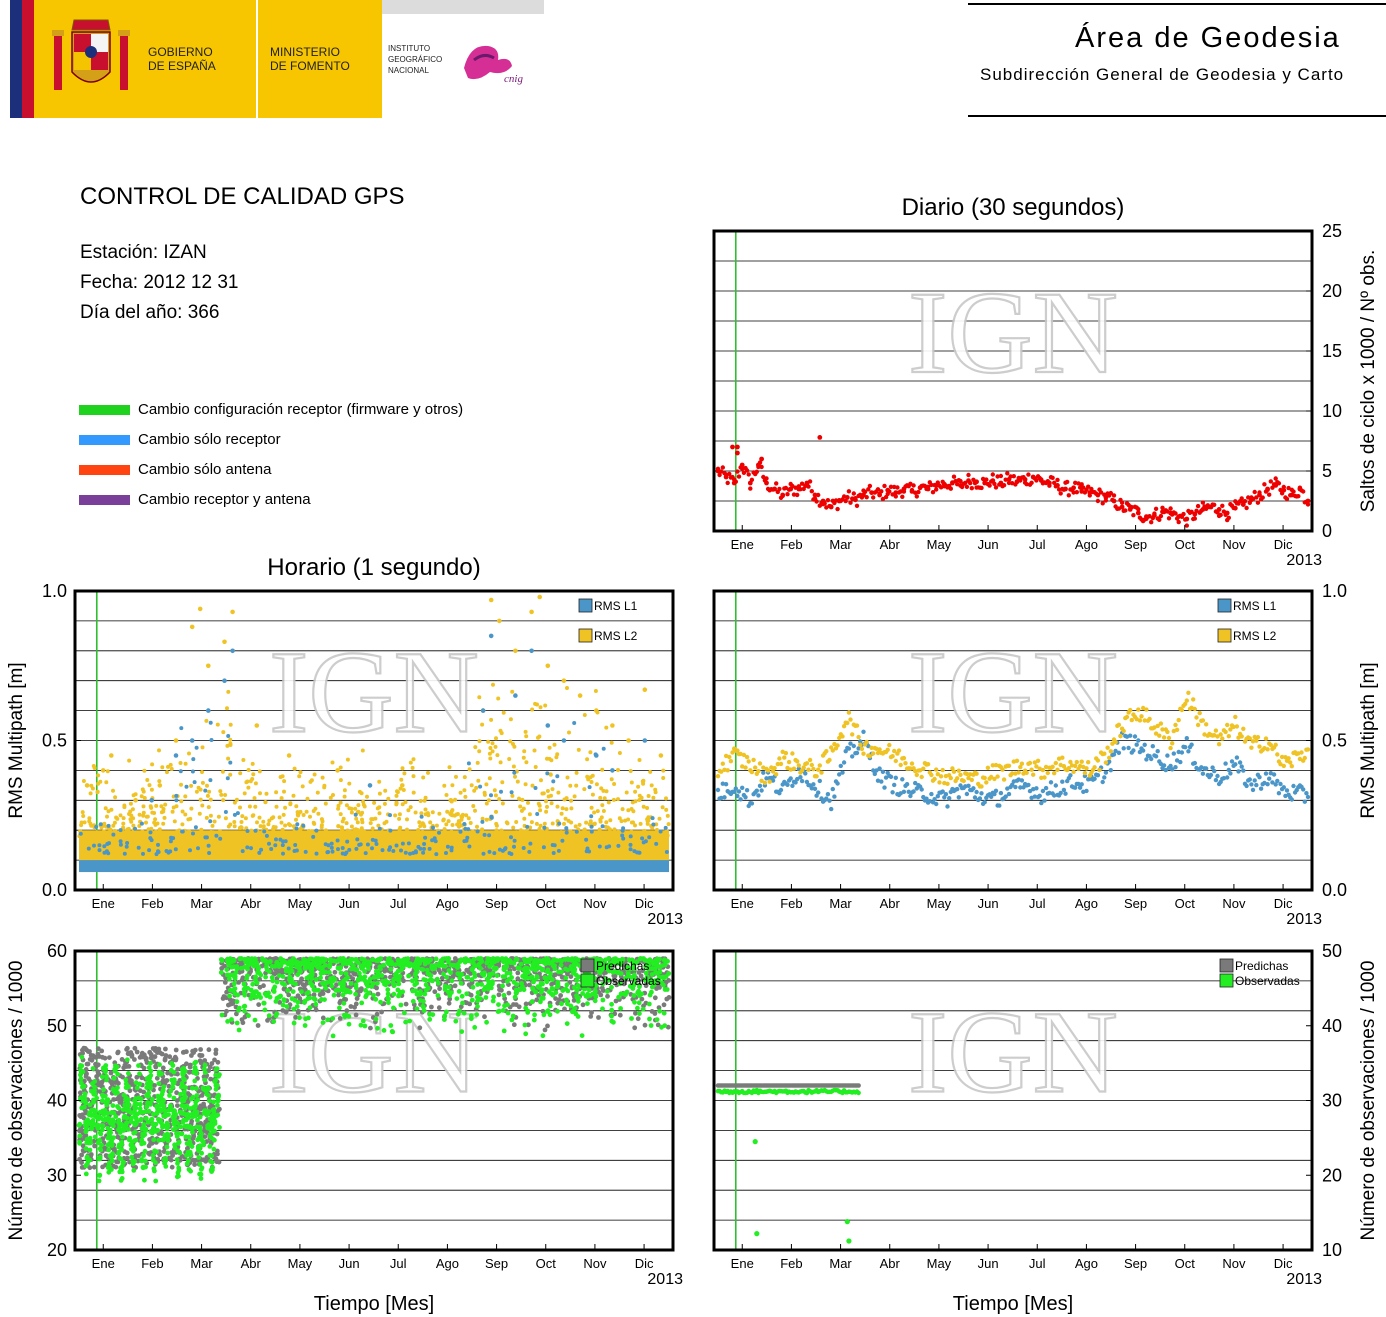 This screenshot has width=1386, height=1317. What do you see at coordinates (890, 903) in the screenshot?
I see `x-tick-label: Abr` at bounding box center [890, 903].